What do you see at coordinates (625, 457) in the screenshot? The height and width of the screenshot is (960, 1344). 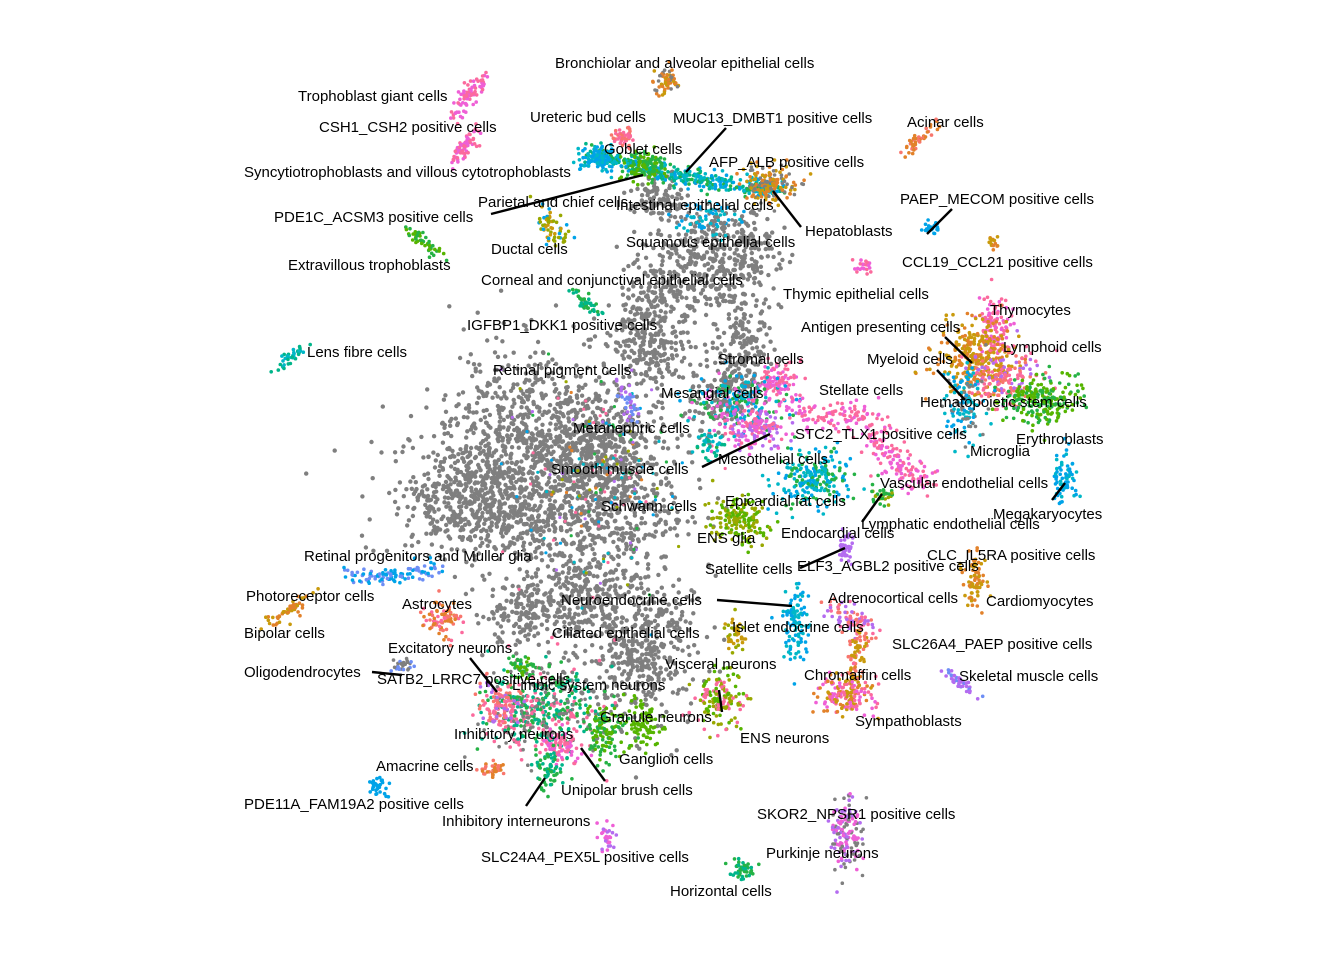 I see `cell-point-2045` at bounding box center [625, 457].